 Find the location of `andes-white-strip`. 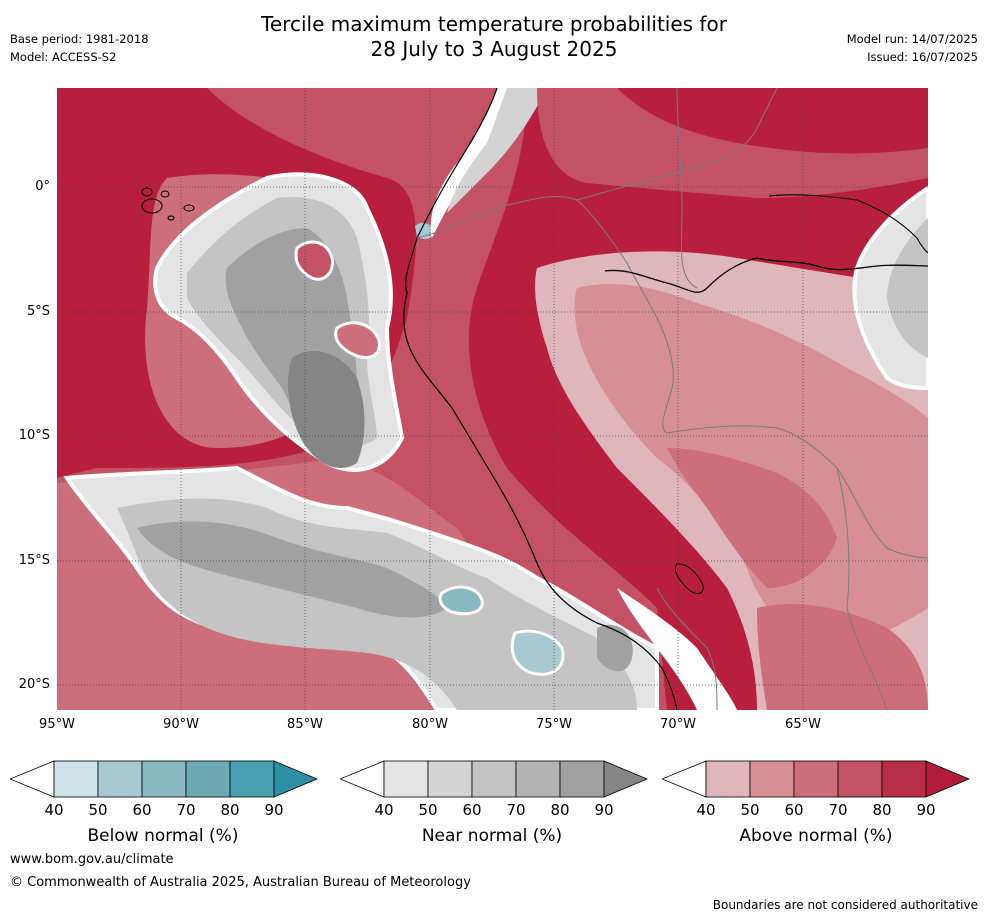

andes-white-strip is located at coordinates (677, 649).